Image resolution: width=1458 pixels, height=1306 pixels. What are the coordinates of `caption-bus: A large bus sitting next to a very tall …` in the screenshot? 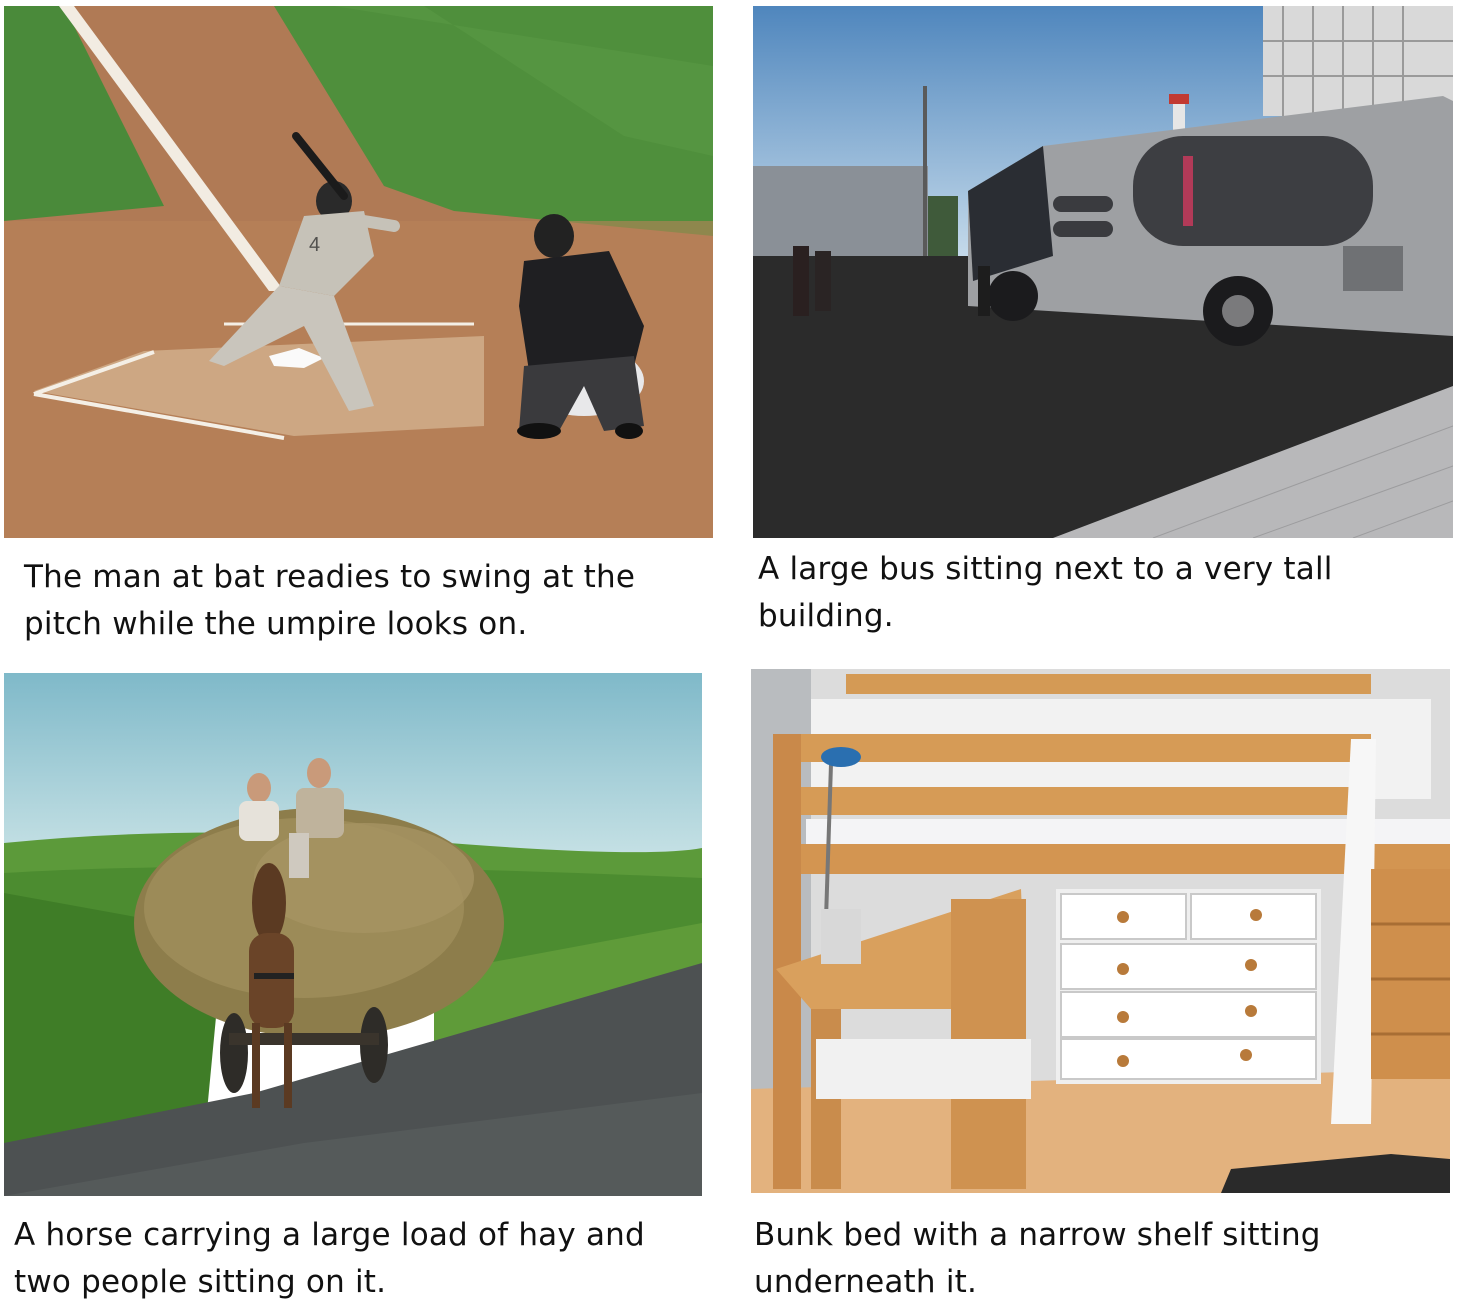 It's located at (1045, 592).